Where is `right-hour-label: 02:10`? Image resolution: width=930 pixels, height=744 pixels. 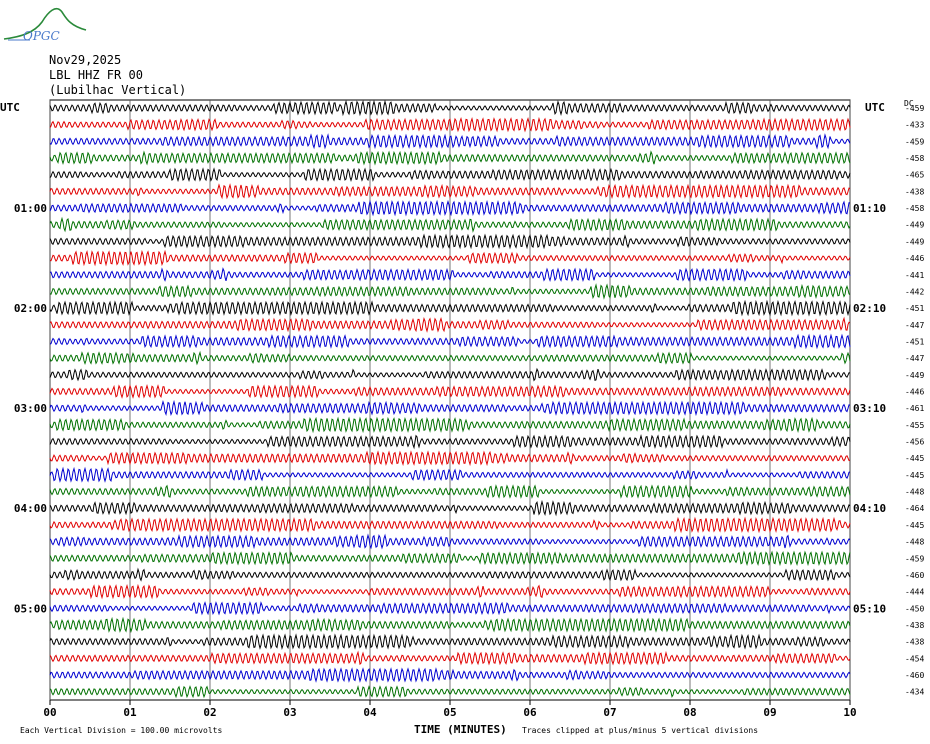
right-hour-label: 02:10 is located at coordinates (869, 308).